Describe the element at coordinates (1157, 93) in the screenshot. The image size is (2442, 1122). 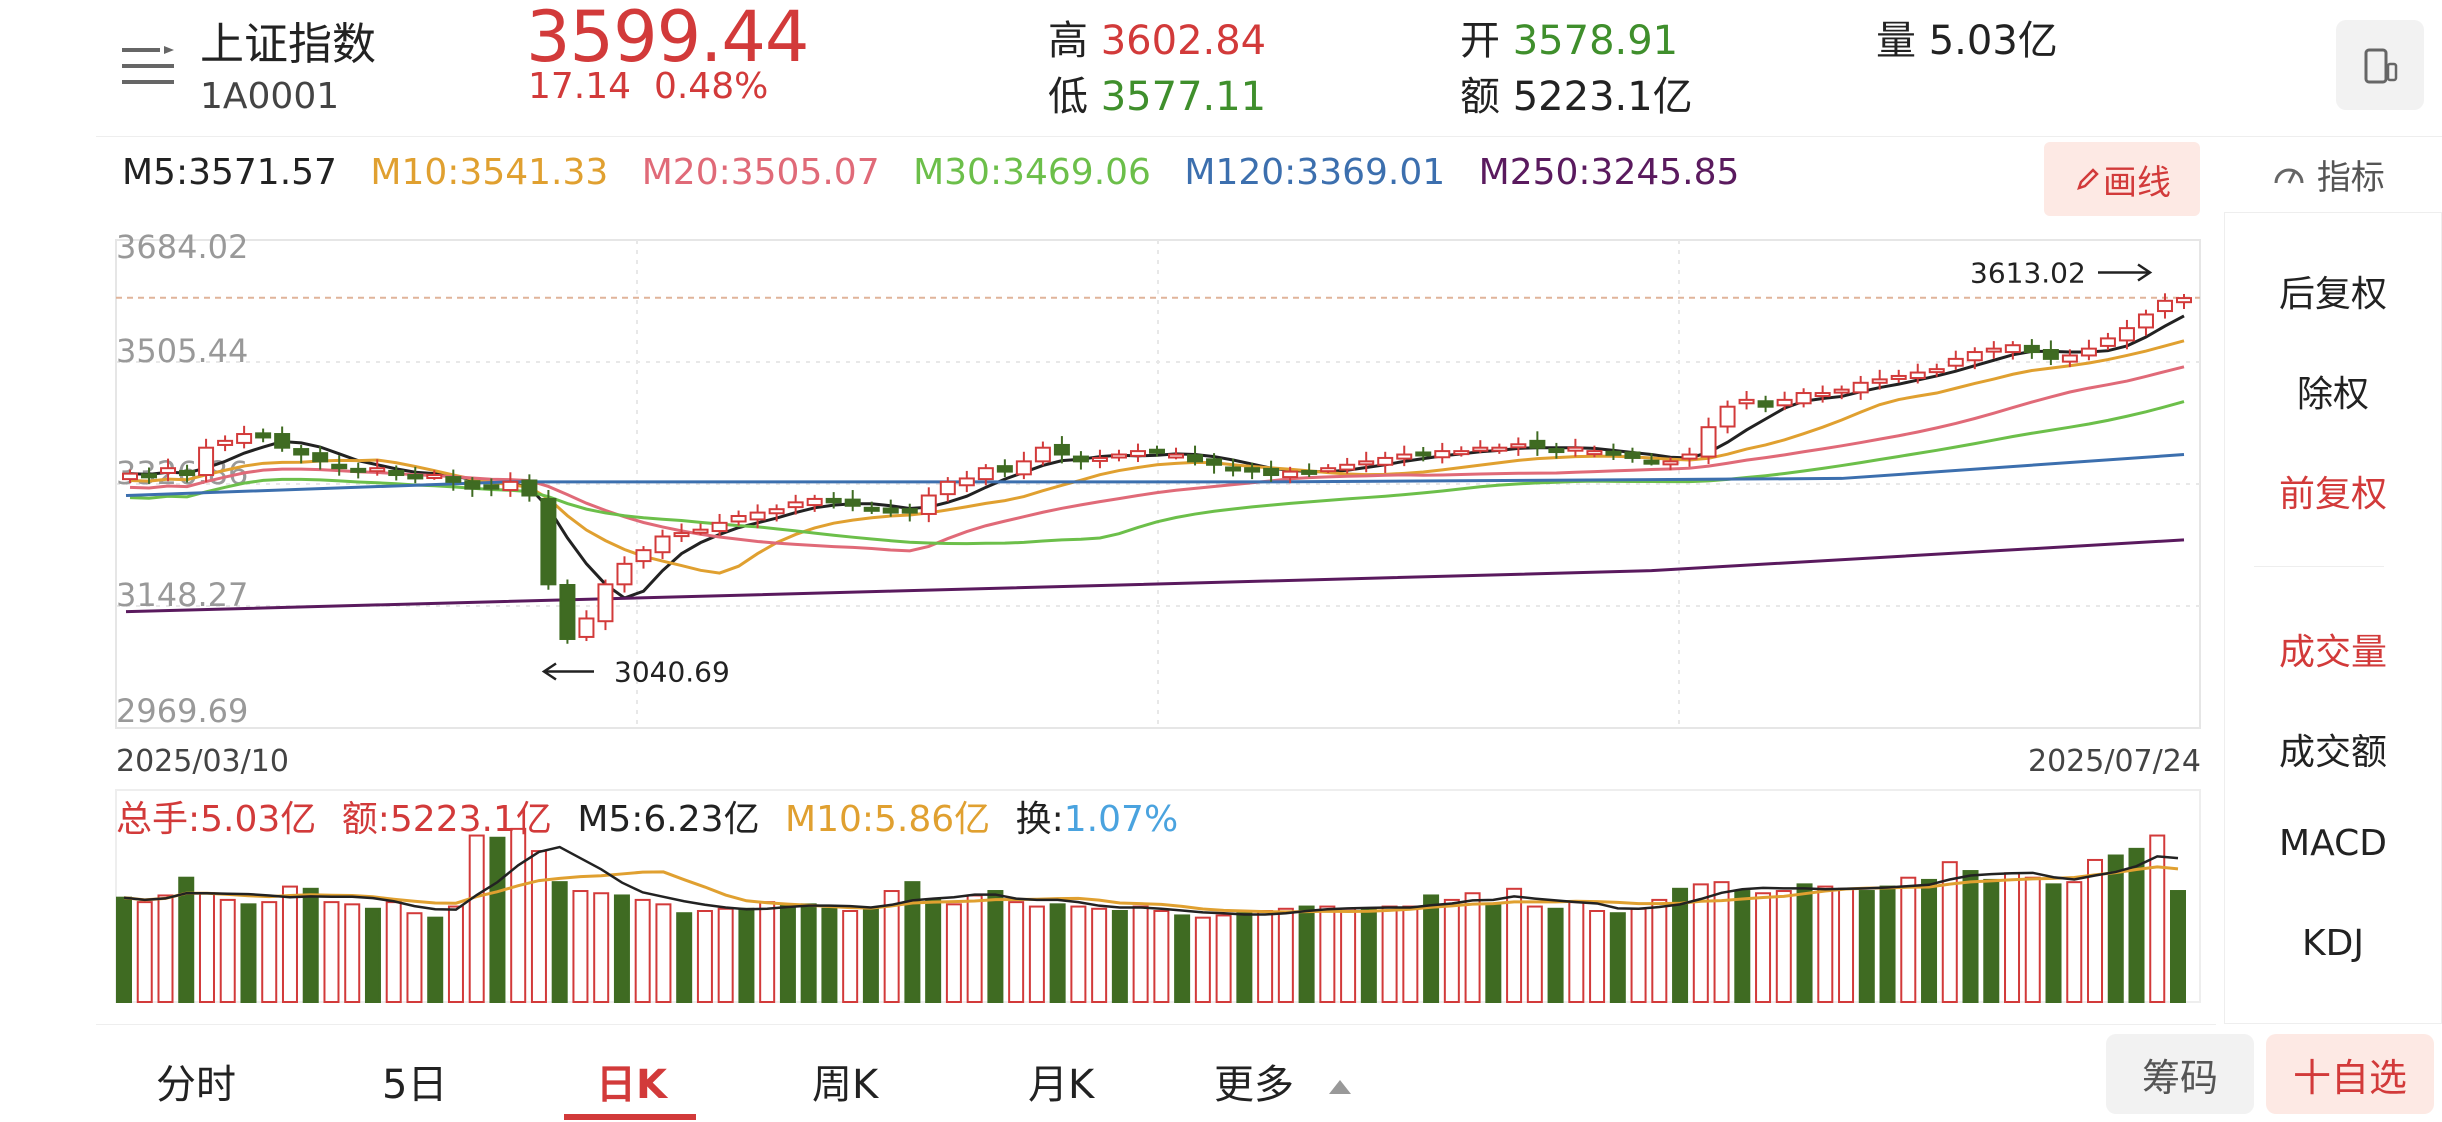
I see `low-stat: 低 3577.11` at that location.